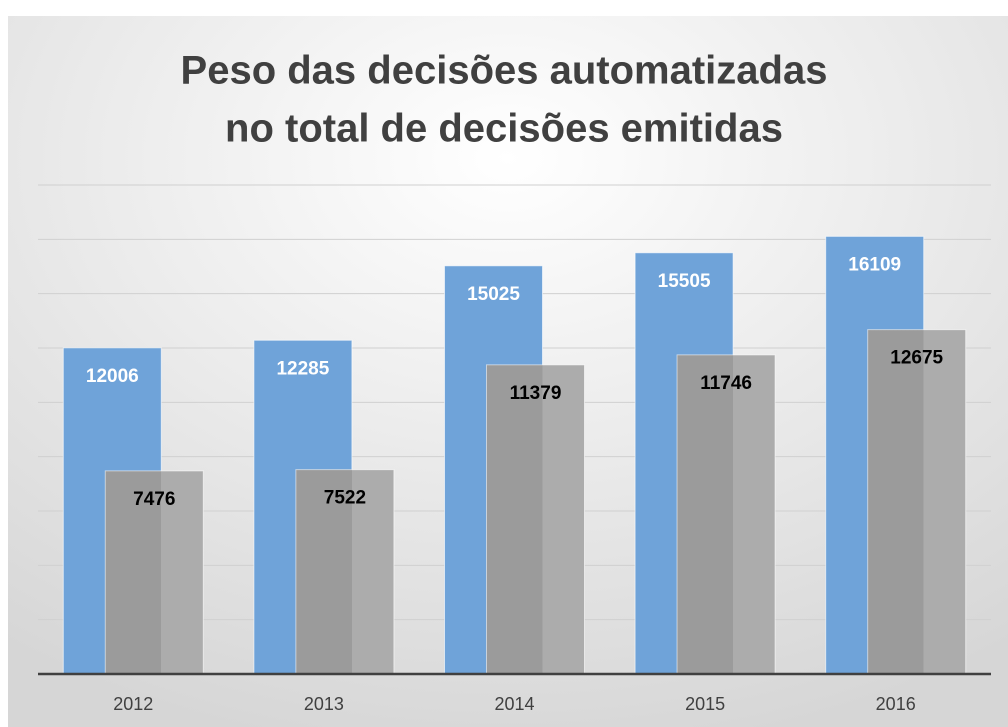 This screenshot has height=727, width=1008. What do you see at coordinates (726, 383) in the screenshot?
I see `data-label: 11746` at bounding box center [726, 383].